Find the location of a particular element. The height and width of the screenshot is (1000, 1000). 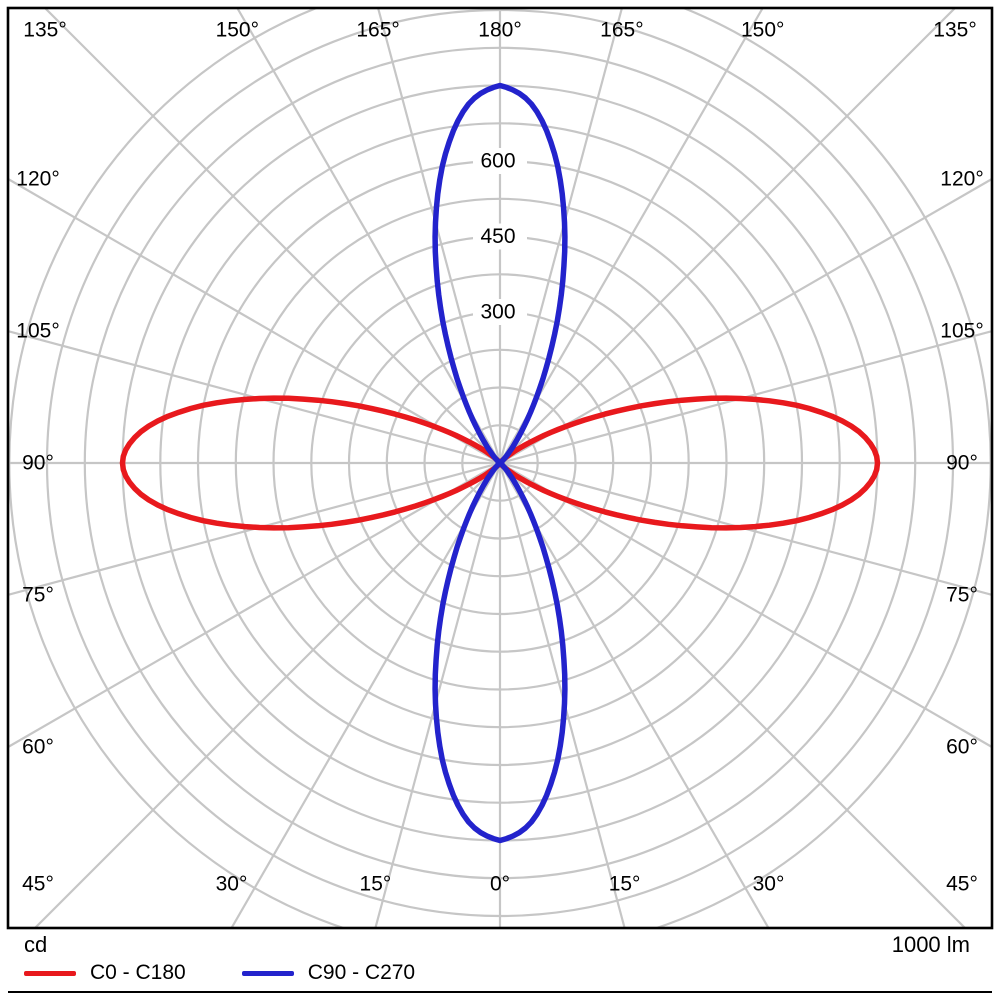

angle-label-60: 60° is located at coordinates (962, 747).